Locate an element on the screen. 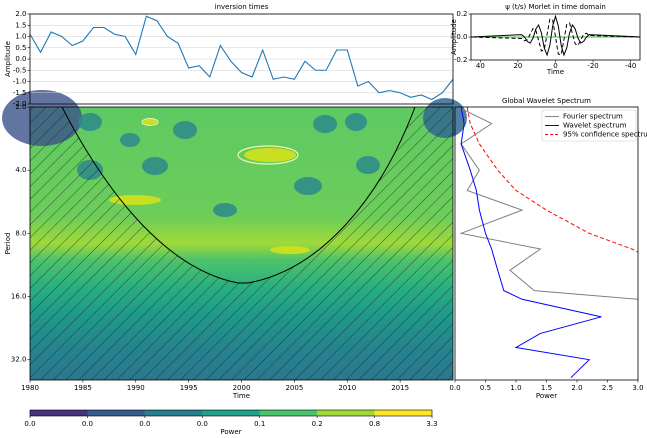  x-tick-label: 1995 is located at coordinates (189, 388).